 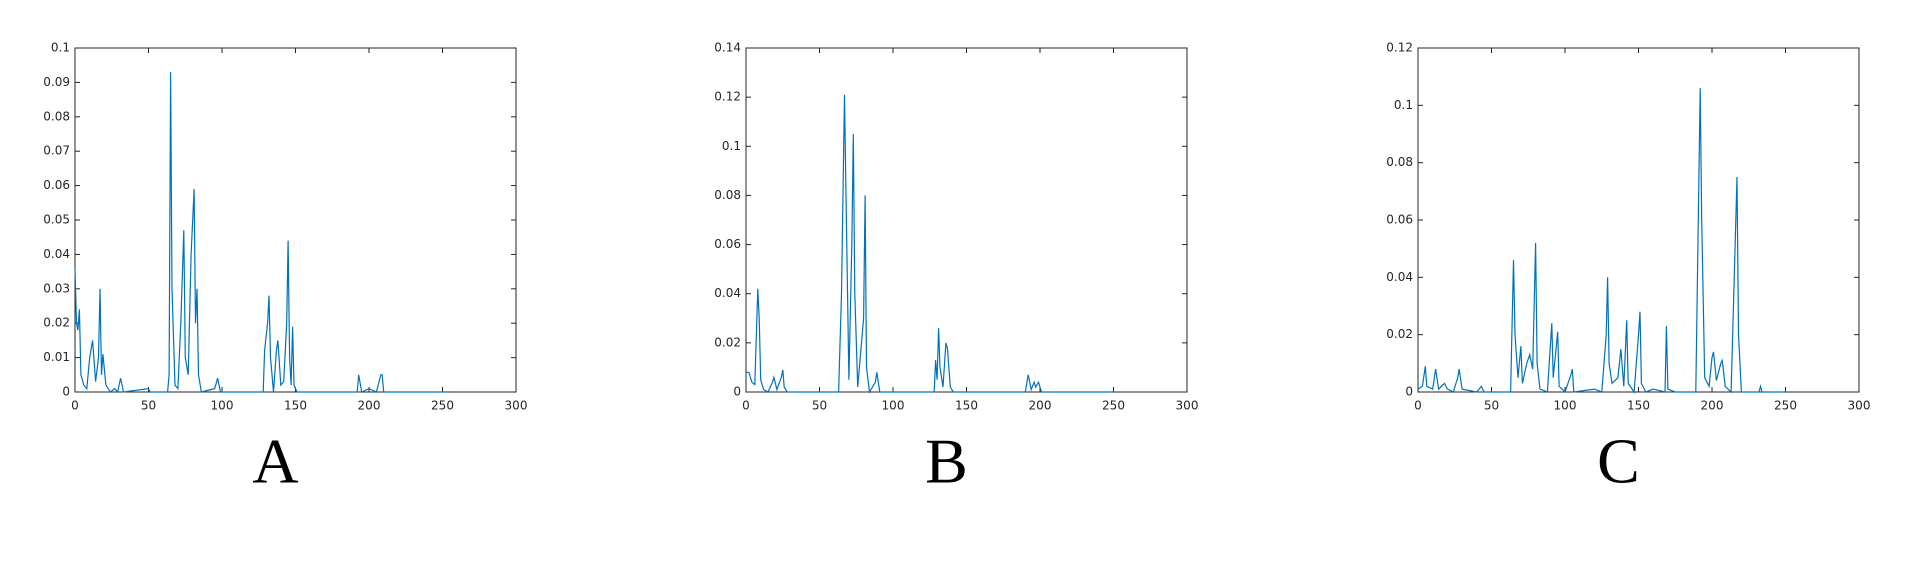 I want to click on y-tick-label: 0.09, so click(x=56, y=82).